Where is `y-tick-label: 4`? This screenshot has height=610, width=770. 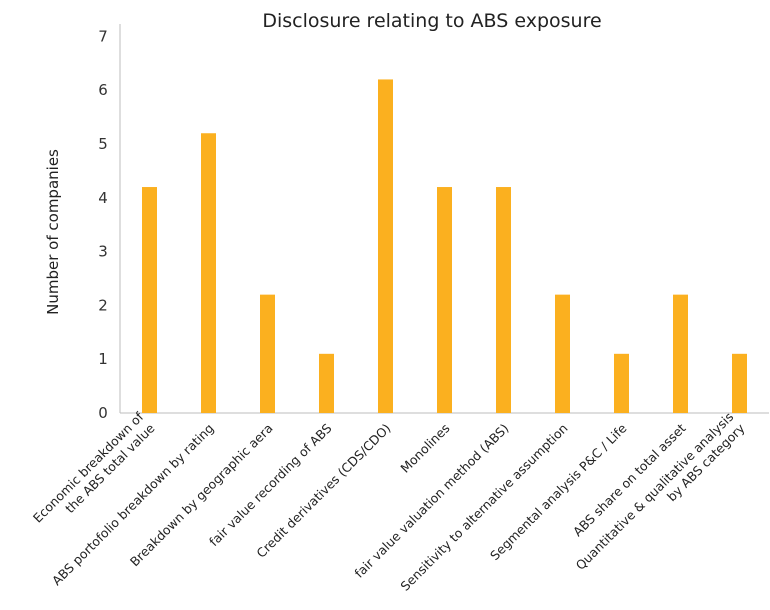 y-tick-label: 4 is located at coordinates (103, 198).